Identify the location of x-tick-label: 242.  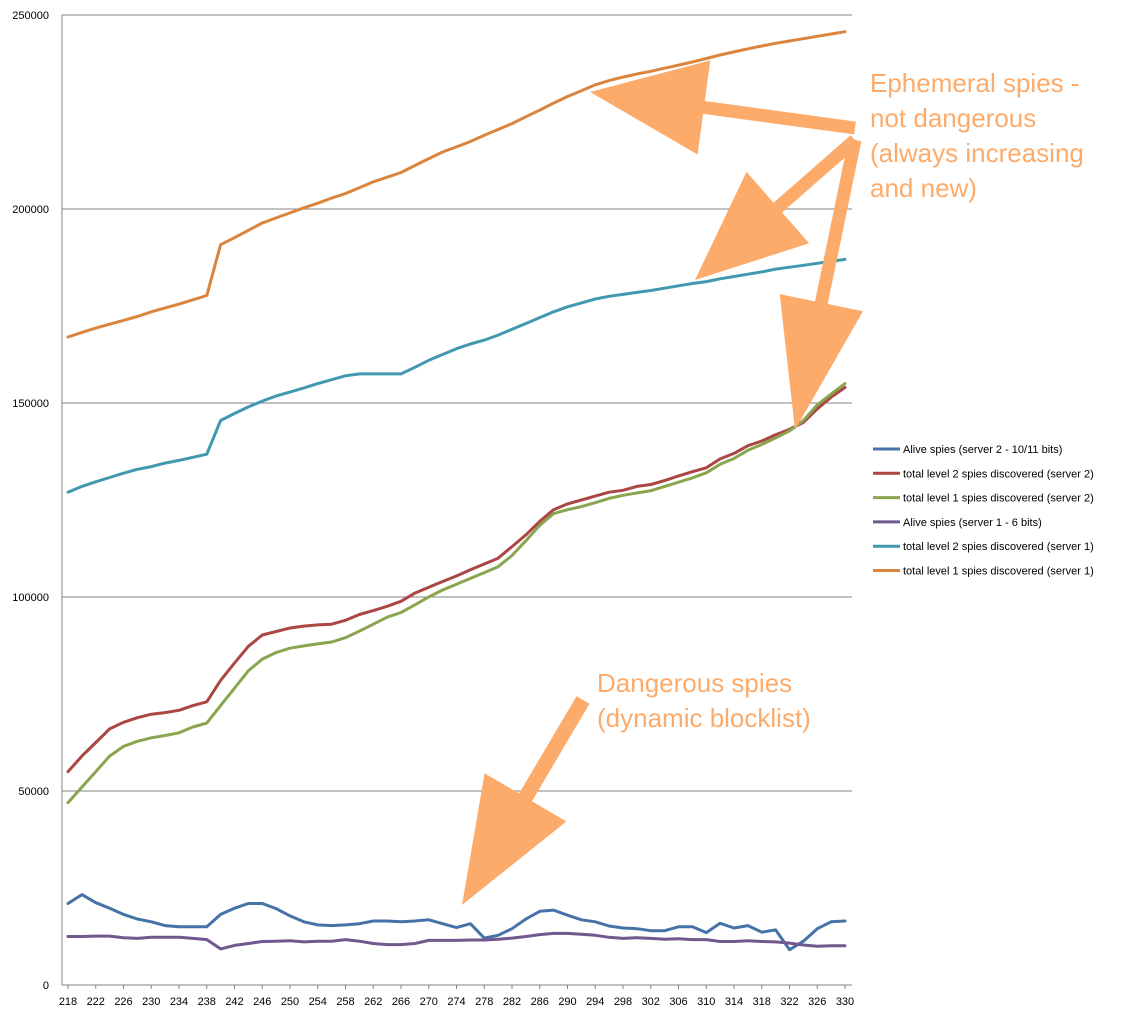
(234, 1002).